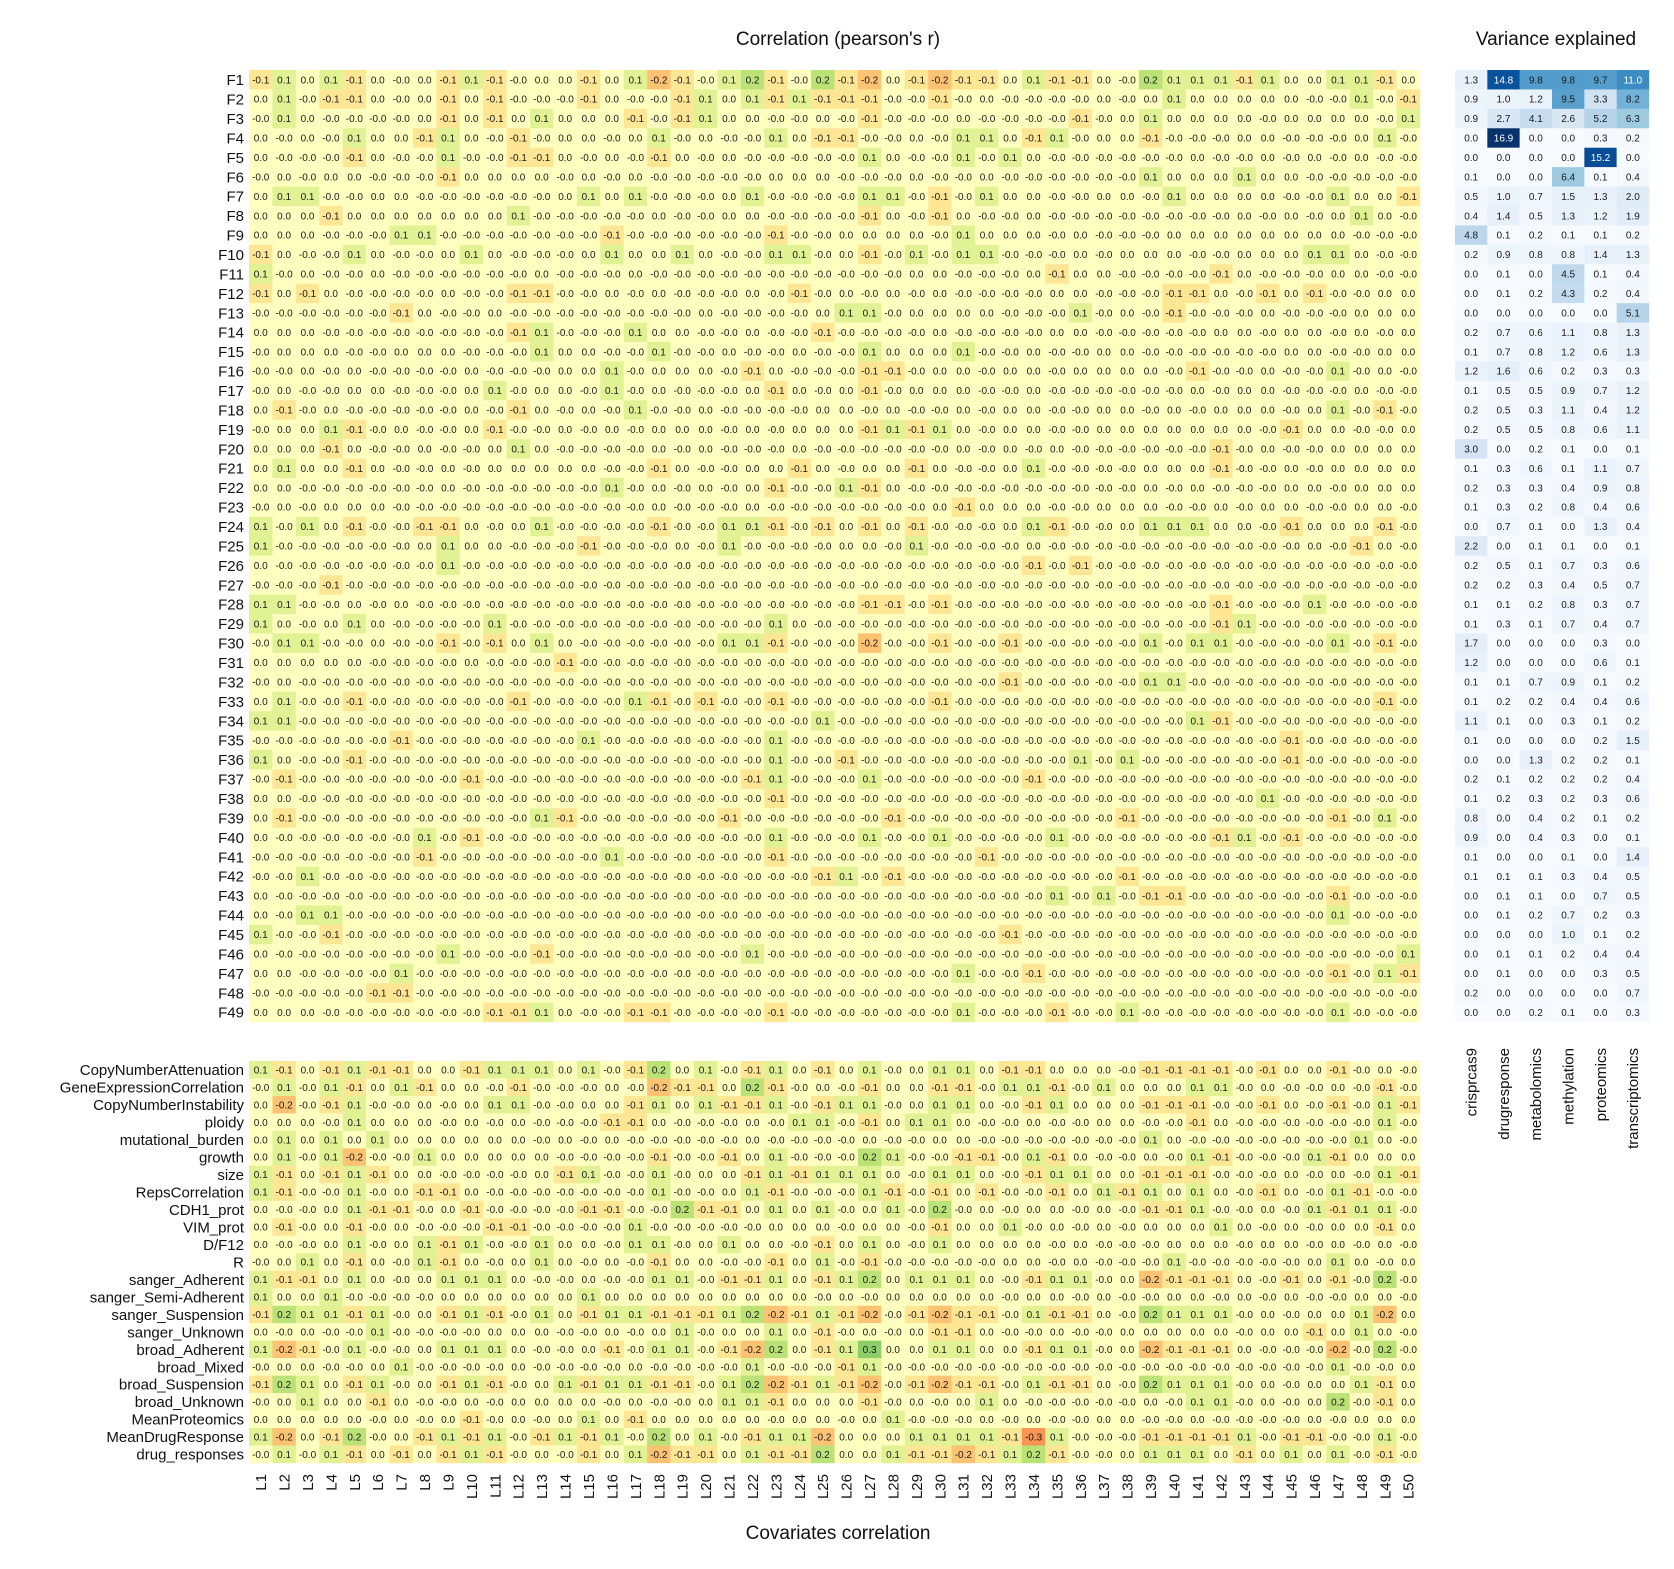 Image resolution: width=1674 pixels, height=1569 pixels. What do you see at coordinates (235, 138) in the screenshot?
I see `row-label: F4` at bounding box center [235, 138].